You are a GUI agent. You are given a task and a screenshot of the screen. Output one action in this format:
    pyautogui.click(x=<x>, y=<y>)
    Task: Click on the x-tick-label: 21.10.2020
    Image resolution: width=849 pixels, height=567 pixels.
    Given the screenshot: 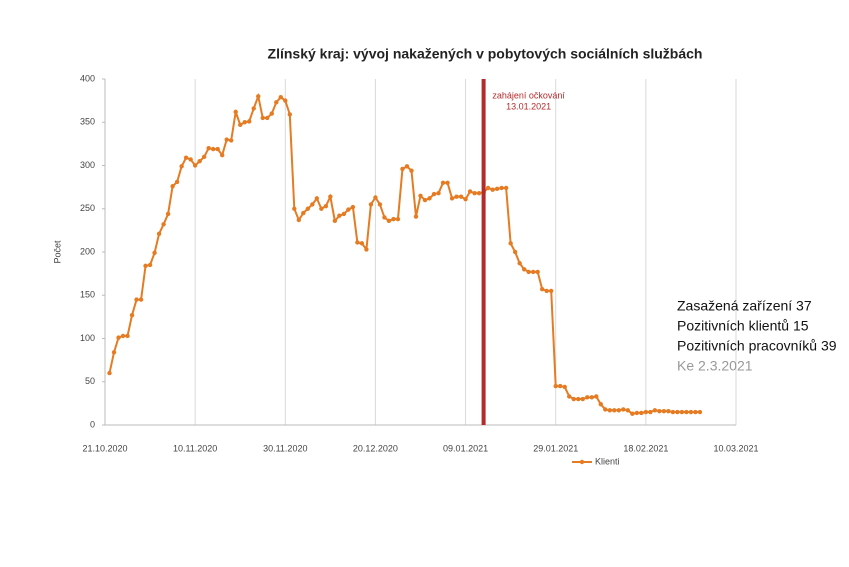 What is the action you would take?
    pyautogui.click(x=104, y=448)
    